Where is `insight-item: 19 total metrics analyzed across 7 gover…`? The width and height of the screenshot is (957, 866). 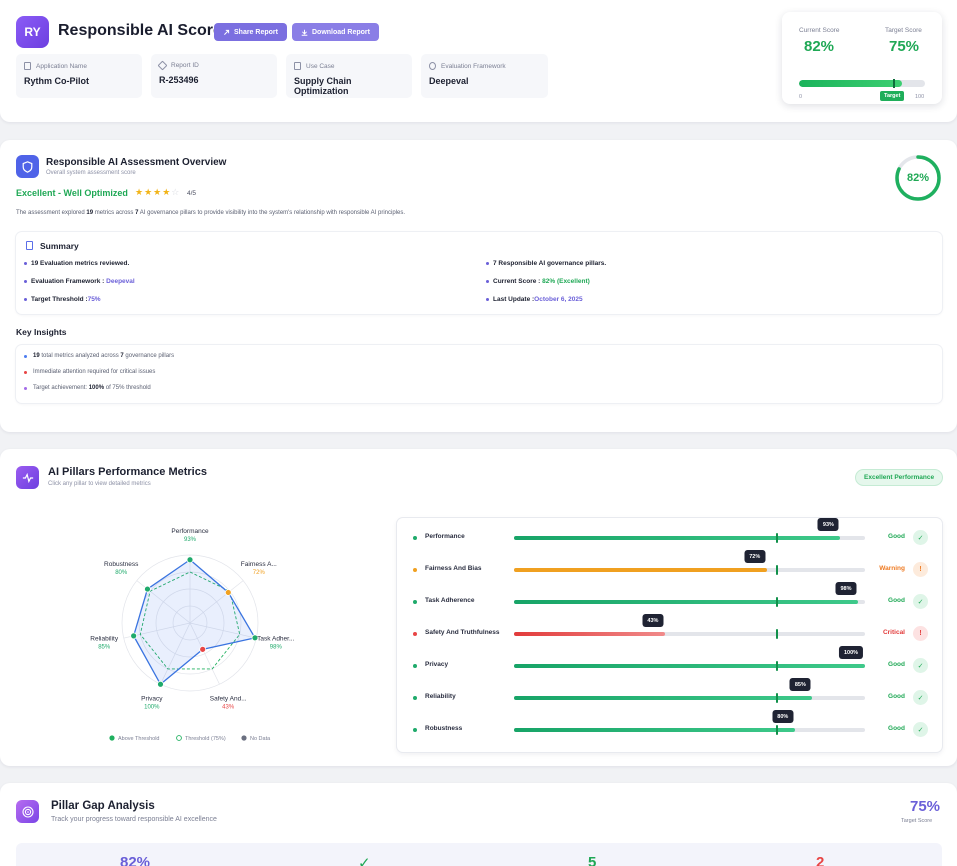 insight-item: 19 total metrics analyzed across 7 gover… is located at coordinates (99, 356).